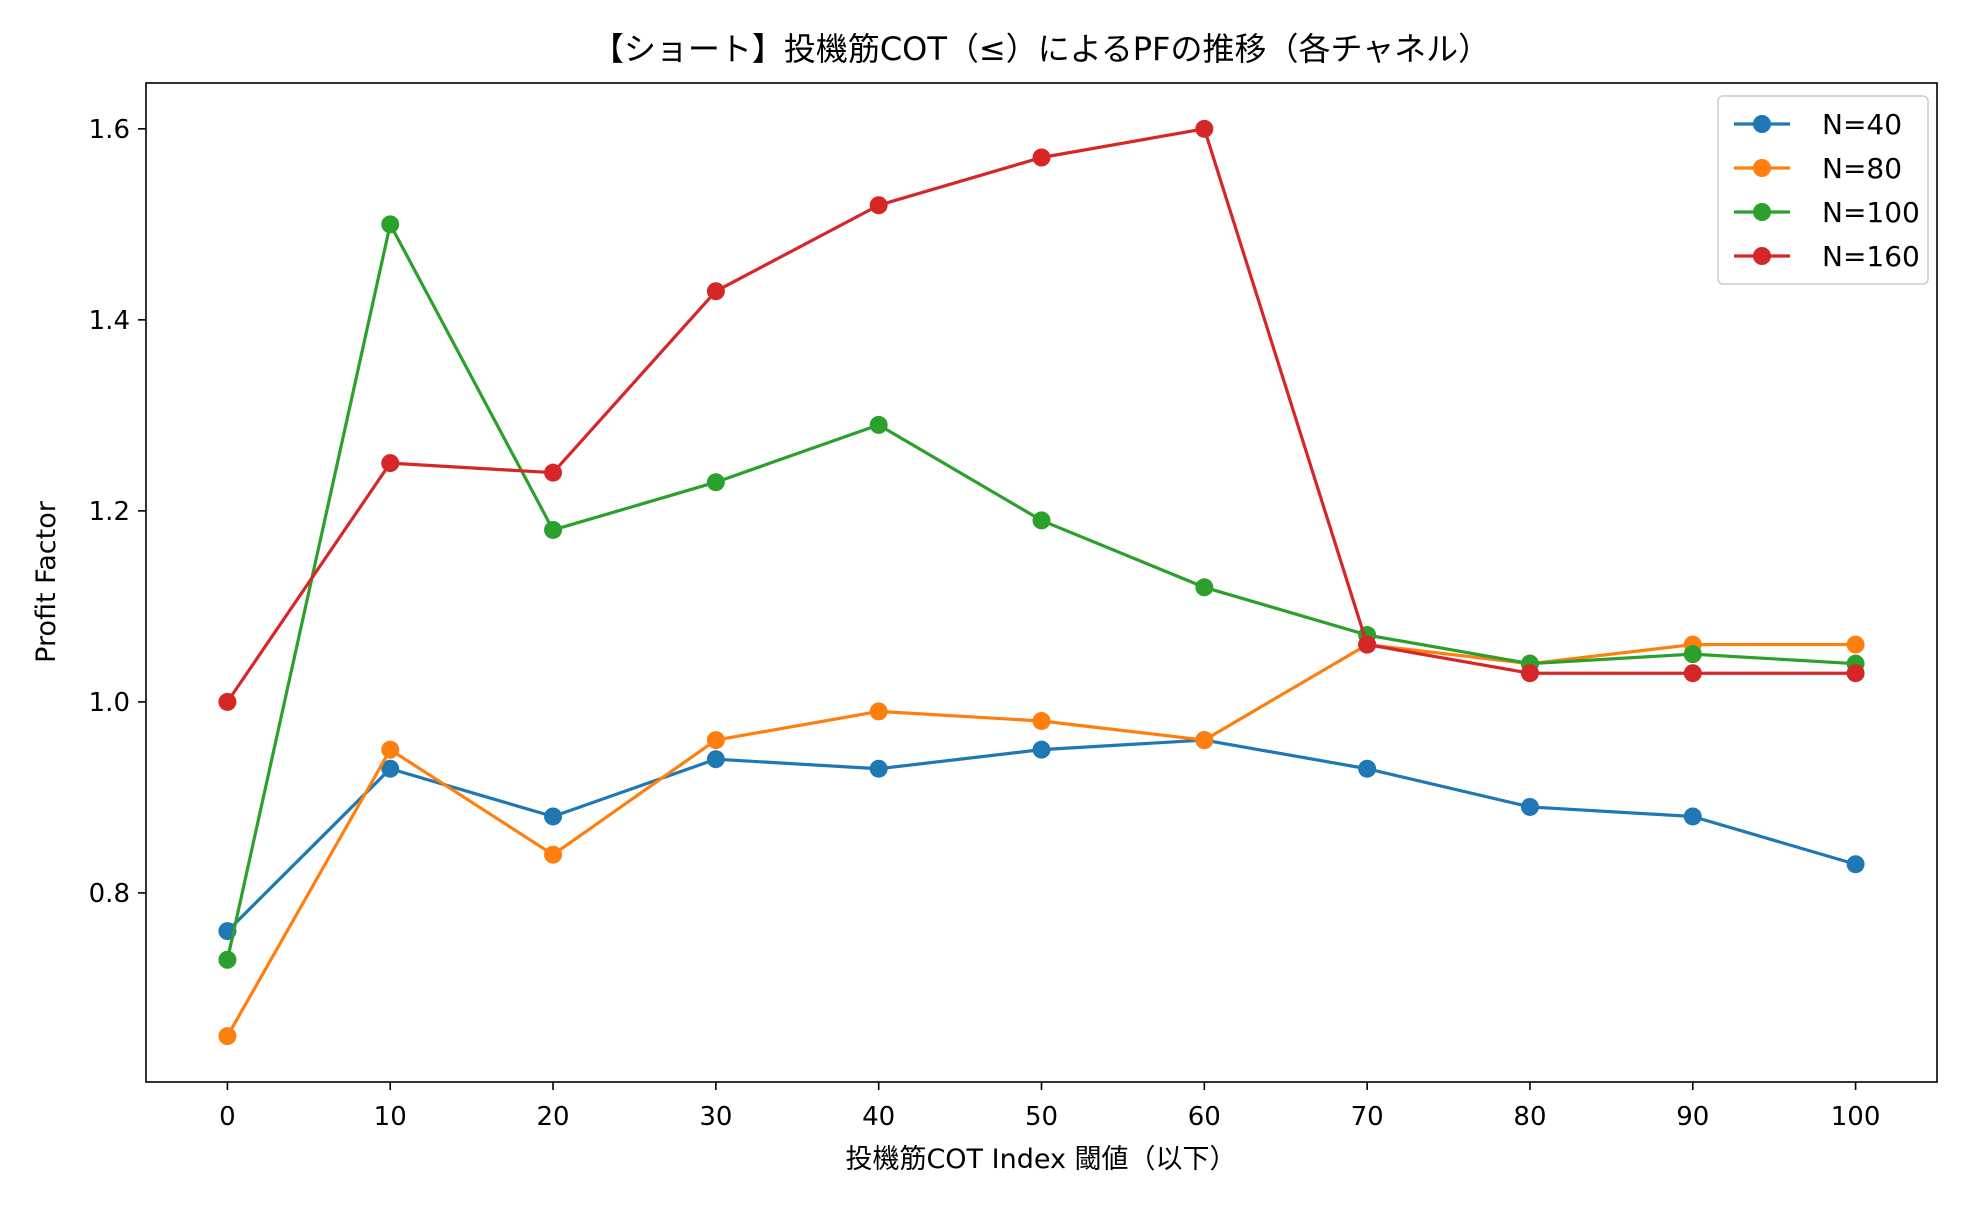 Image resolution: width=1980 pixels, height=1215 pixels. Describe the element at coordinates (1041, 49) in the screenshot. I see `chart-title: 【ショート】投機筋COT（≤）によるPFの推移（各チャネル）` at that location.